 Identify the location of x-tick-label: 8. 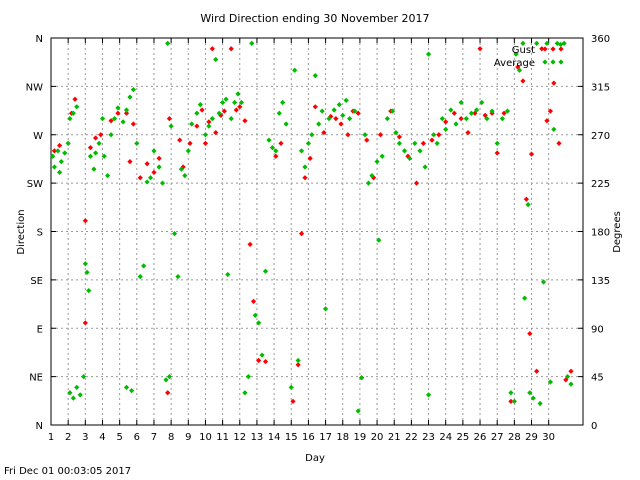
(171, 437).